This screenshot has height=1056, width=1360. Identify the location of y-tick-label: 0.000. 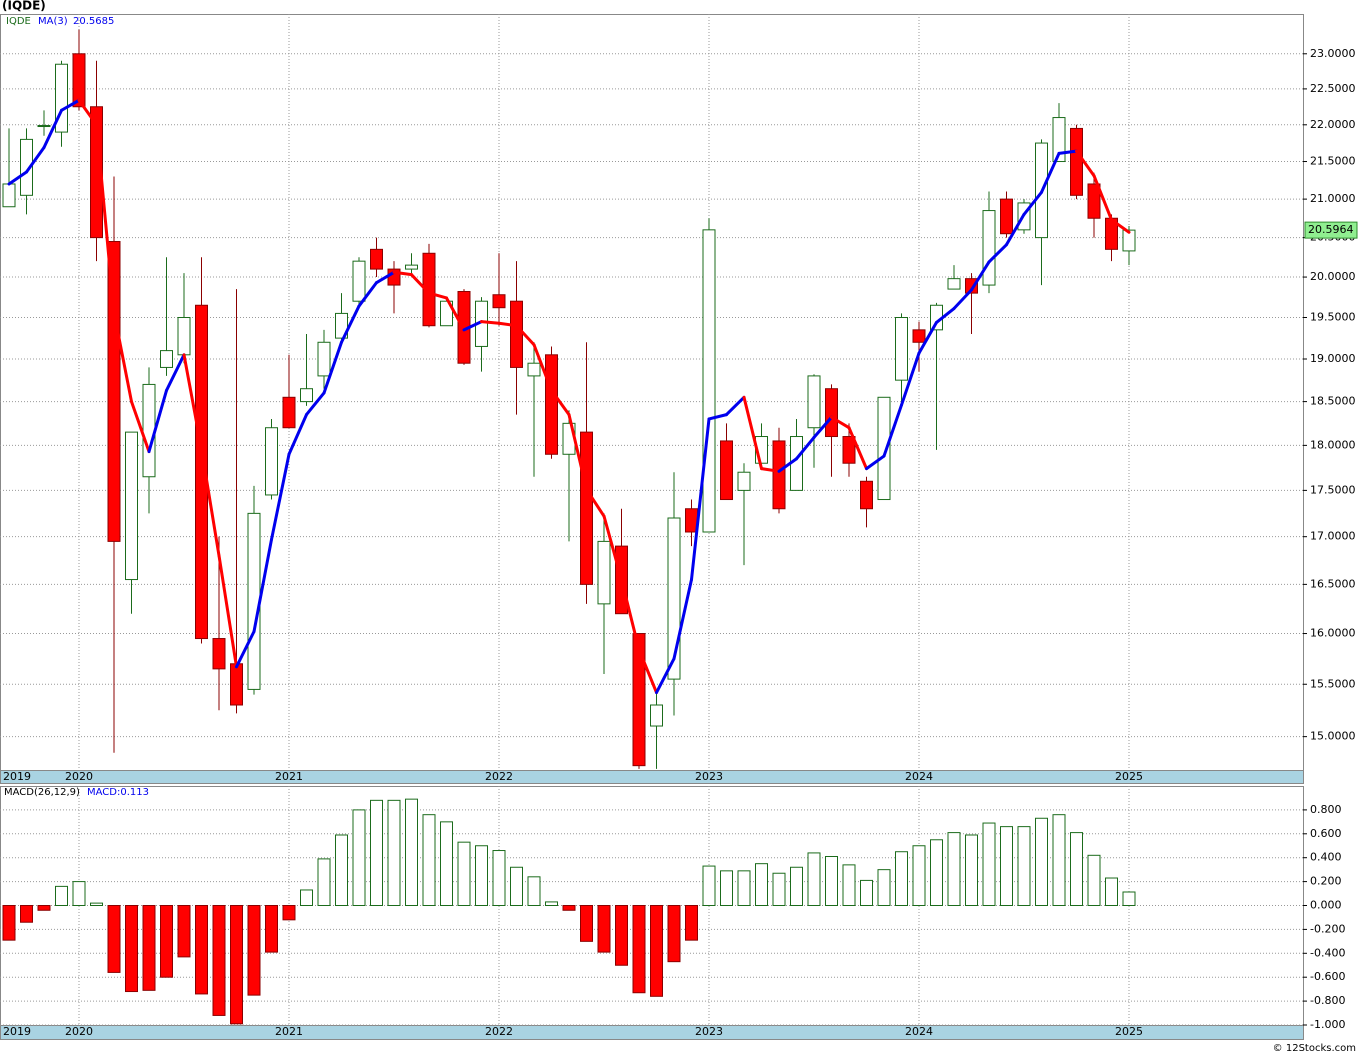
(1326, 905).